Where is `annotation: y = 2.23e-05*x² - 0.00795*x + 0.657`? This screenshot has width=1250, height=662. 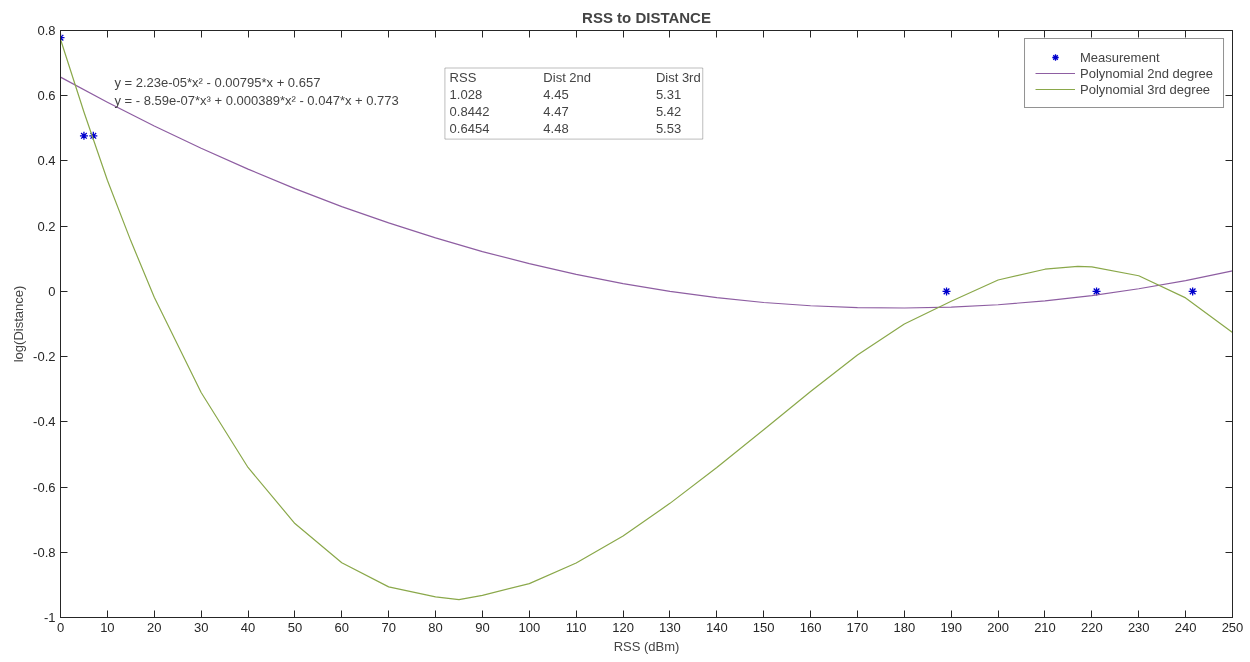 annotation: y = 2.23e-05*x² - 0.00795*x + 0.657 is located at coordinates (217, 83).